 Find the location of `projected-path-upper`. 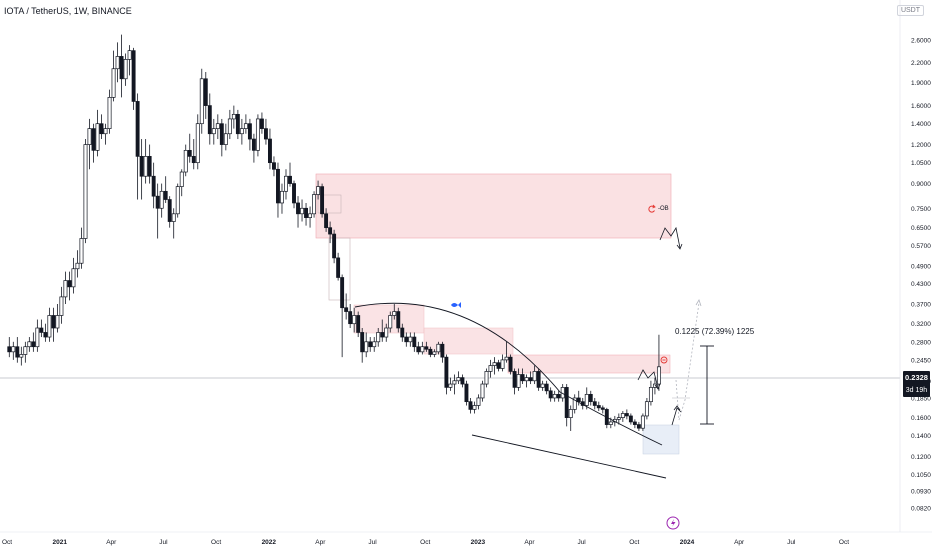

projected-path-upper is located at coordinates (670, 237).